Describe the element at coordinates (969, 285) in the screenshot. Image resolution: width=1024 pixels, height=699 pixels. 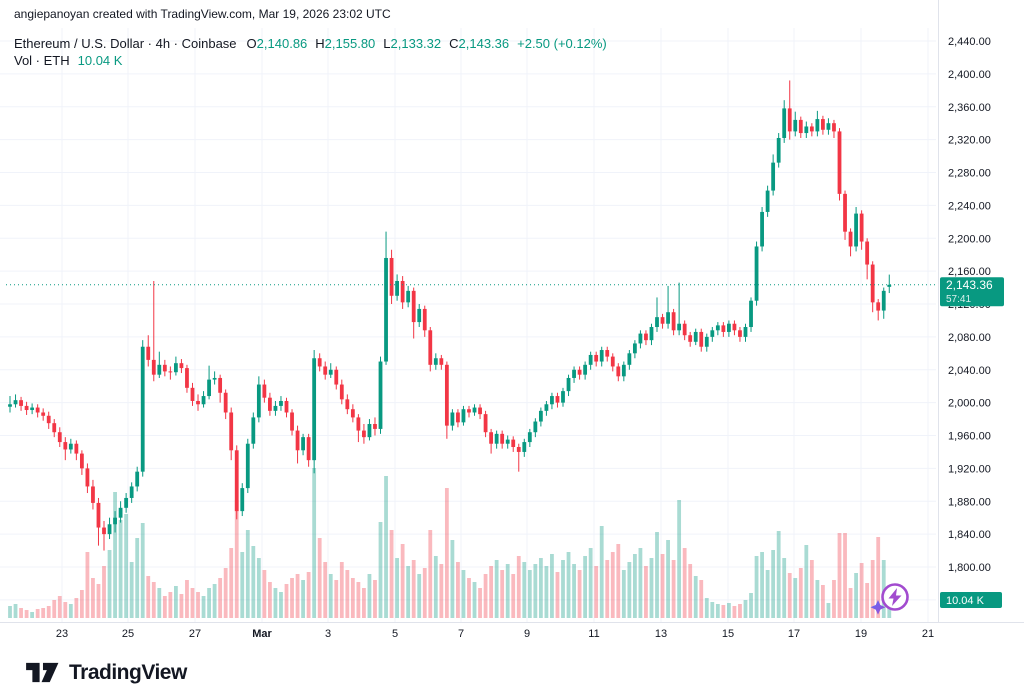
I see `svg-text: 2,143.36` at that location.